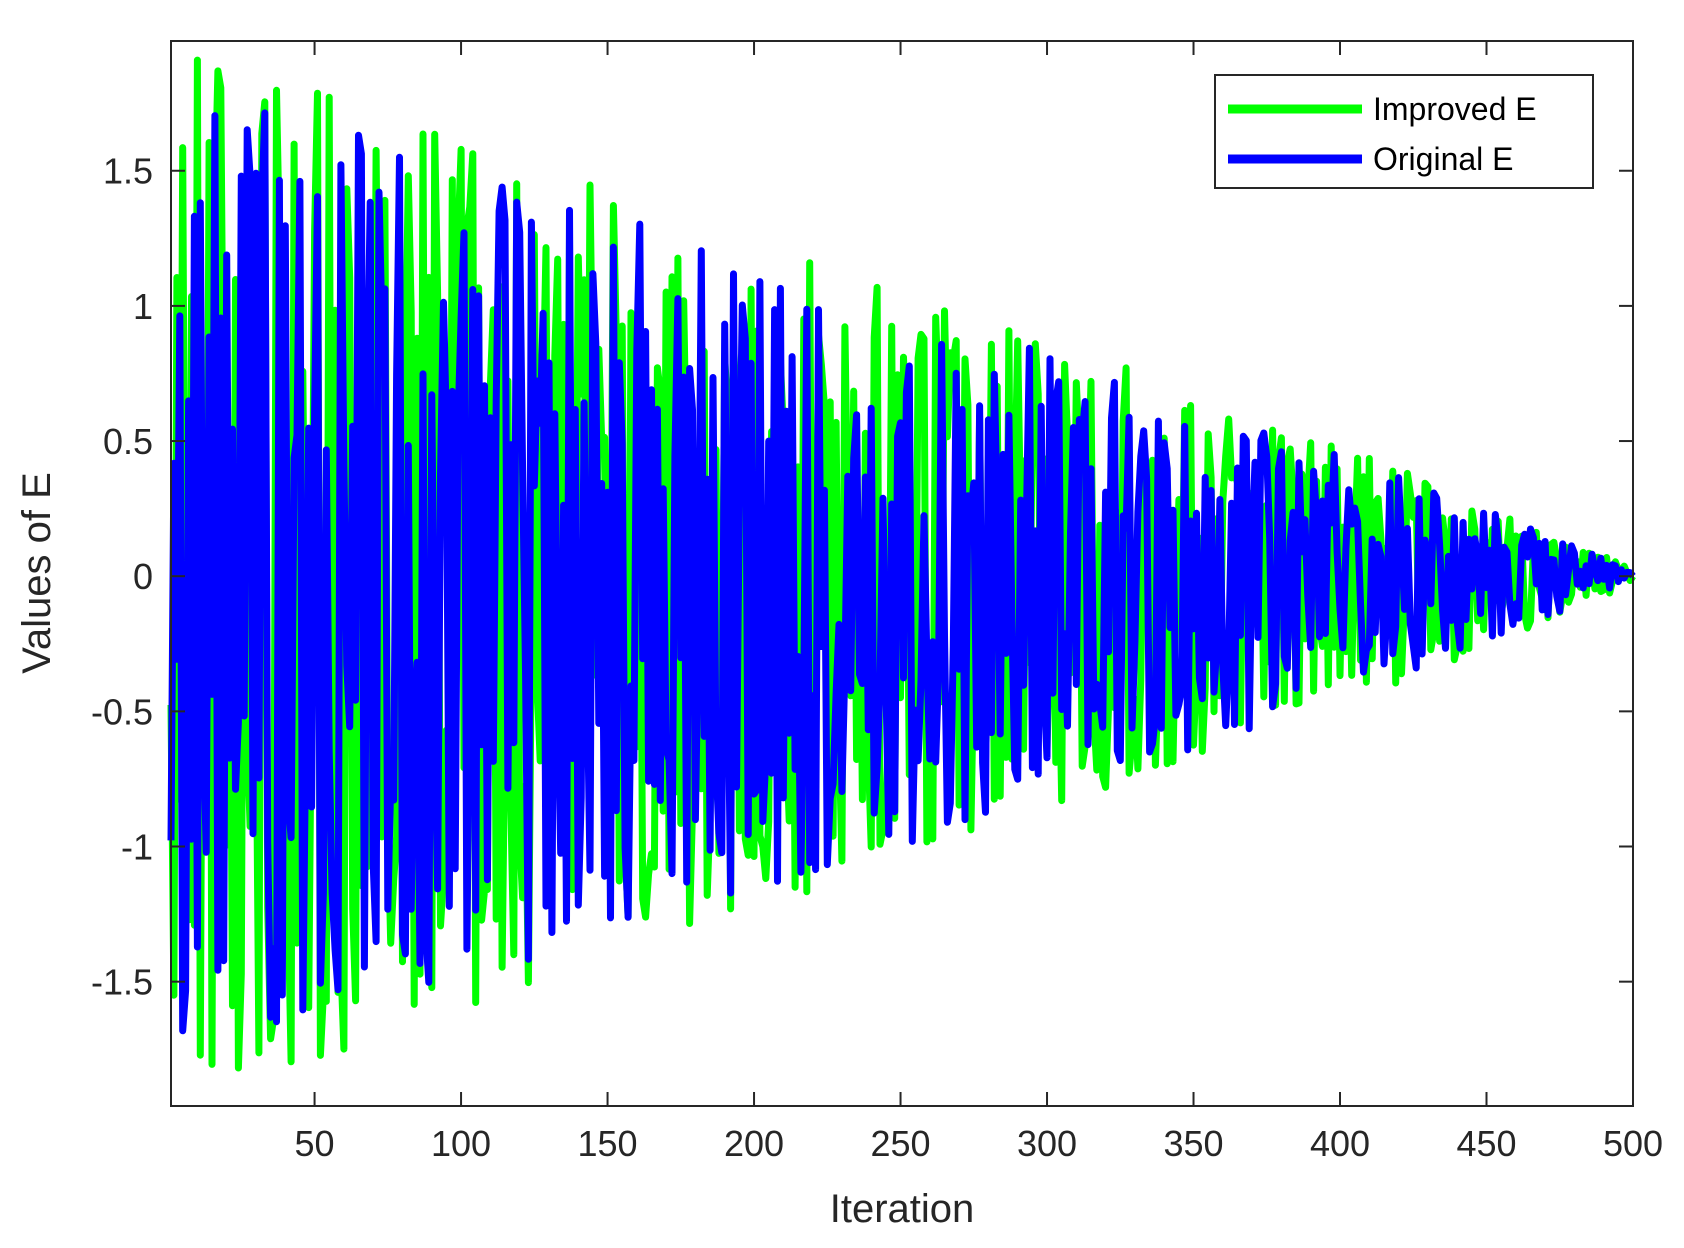 Image resolution: width=1684 pixels, height=1248 pixels. I want to click on y-tick-label: 0, so click(143, 576).